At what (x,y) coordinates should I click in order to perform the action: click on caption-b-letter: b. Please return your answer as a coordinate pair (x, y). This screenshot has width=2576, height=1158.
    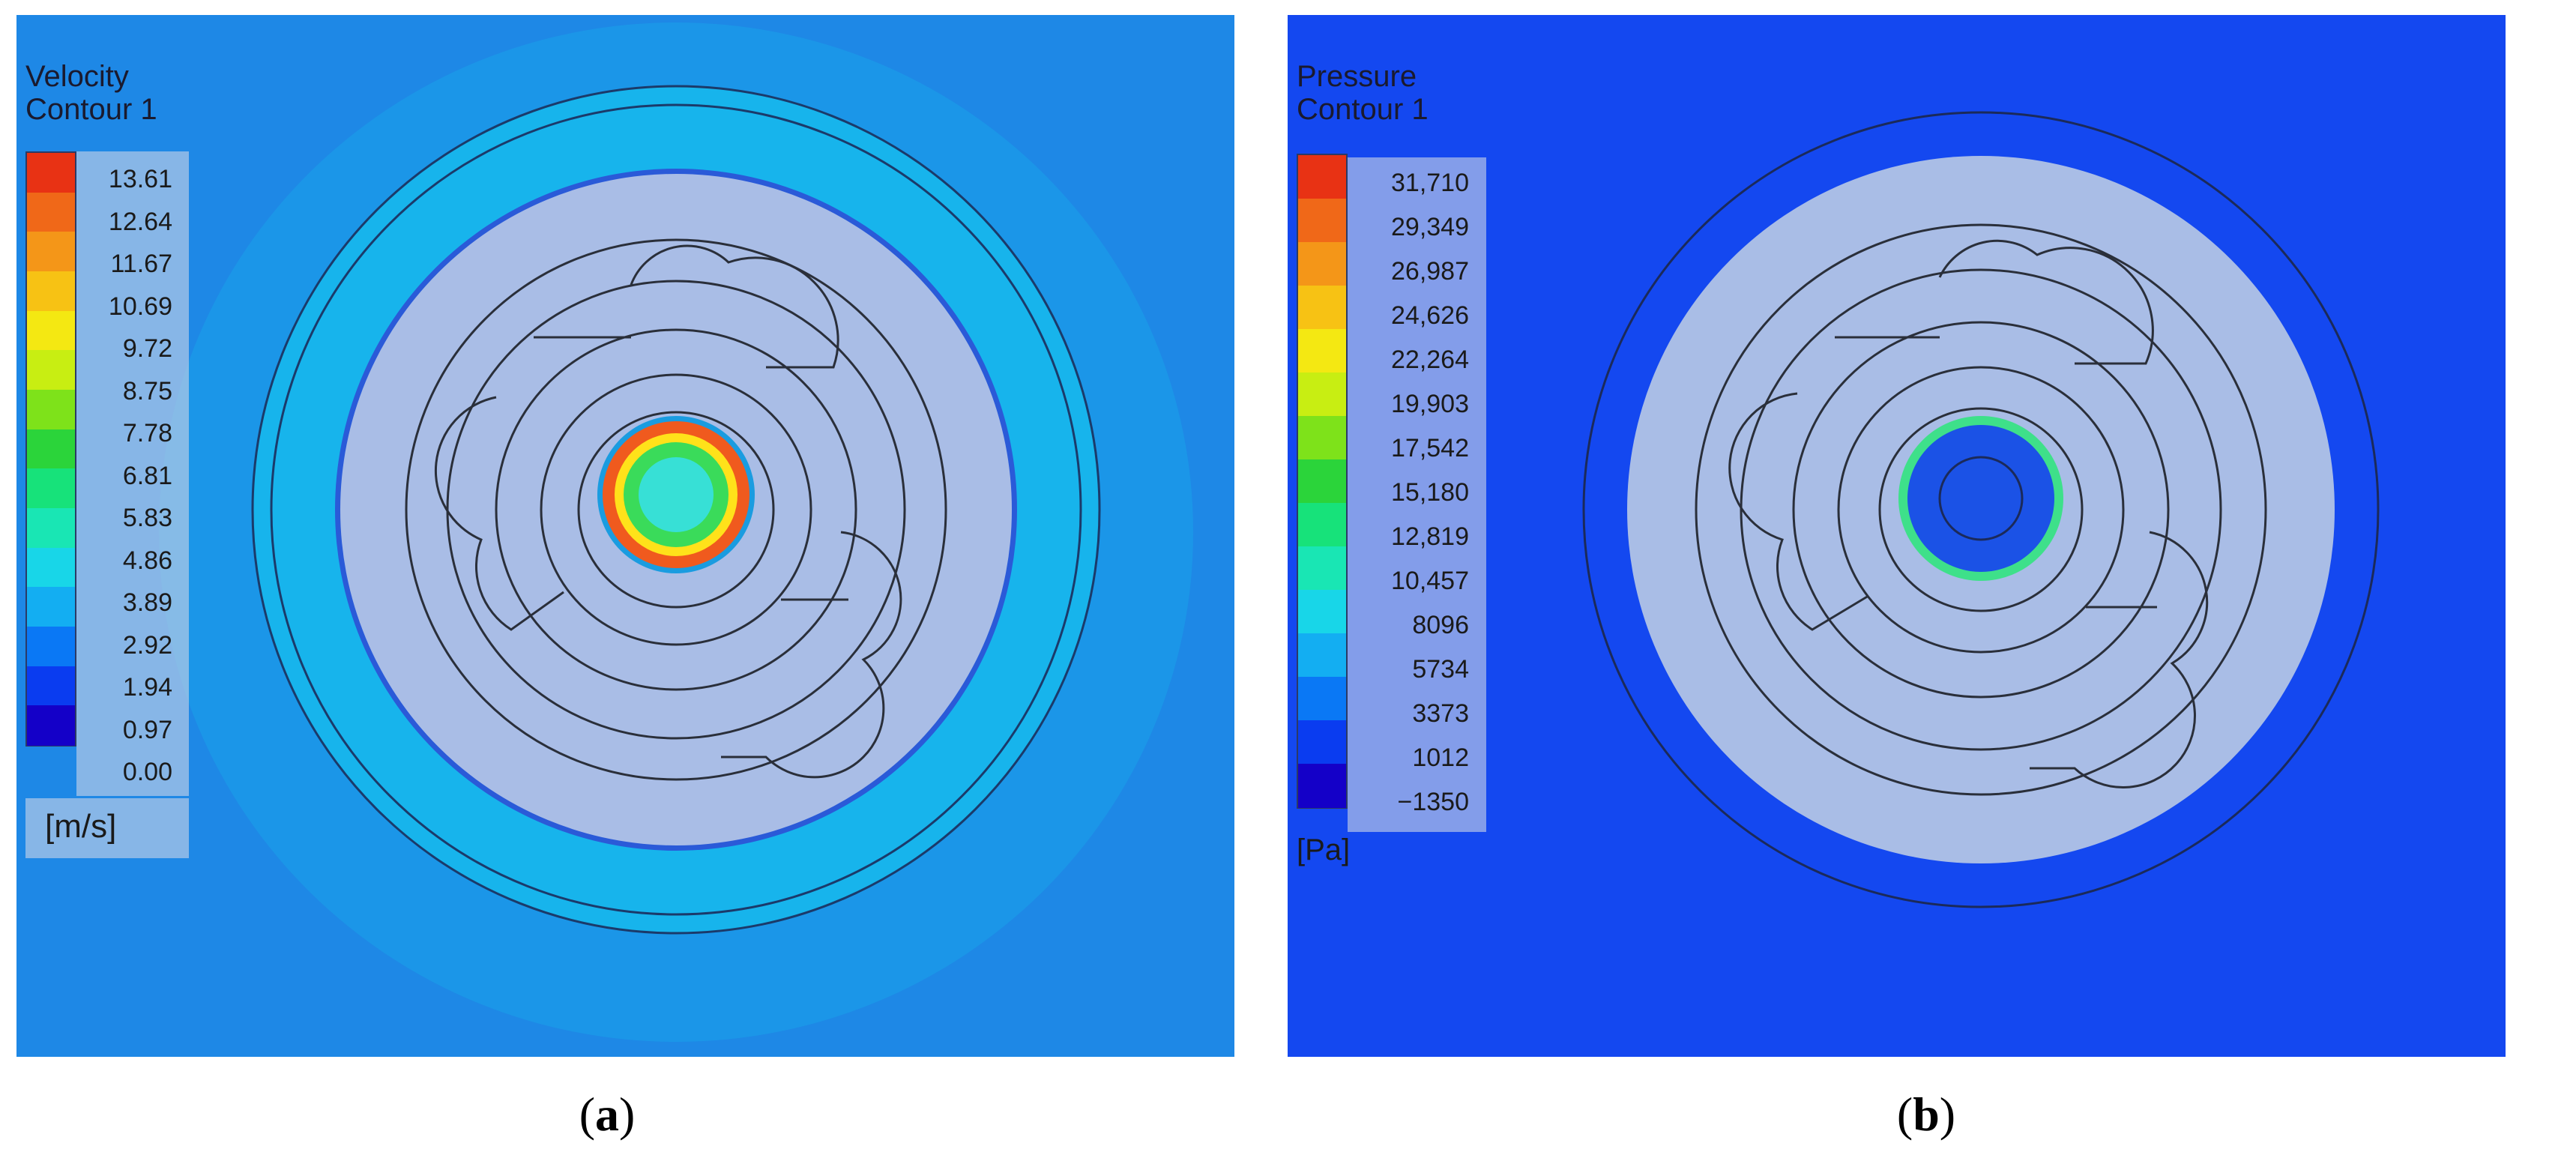
    Looking at the image, I should click on (1927, 1114).